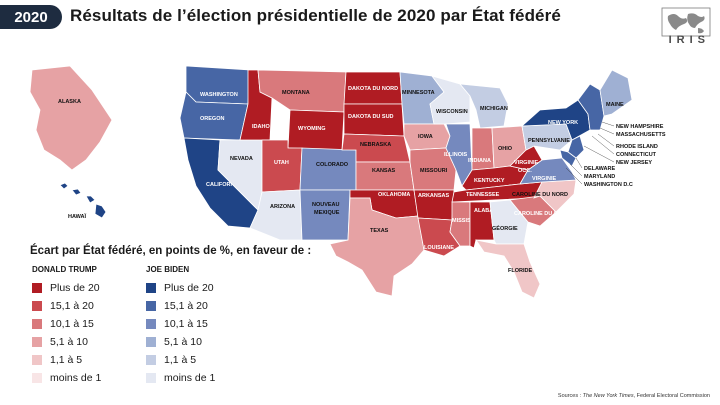  Describe the element at coordinates (608, 185) in the screenshot. I see `svg-text: WASHINGTON D.C` at that location.